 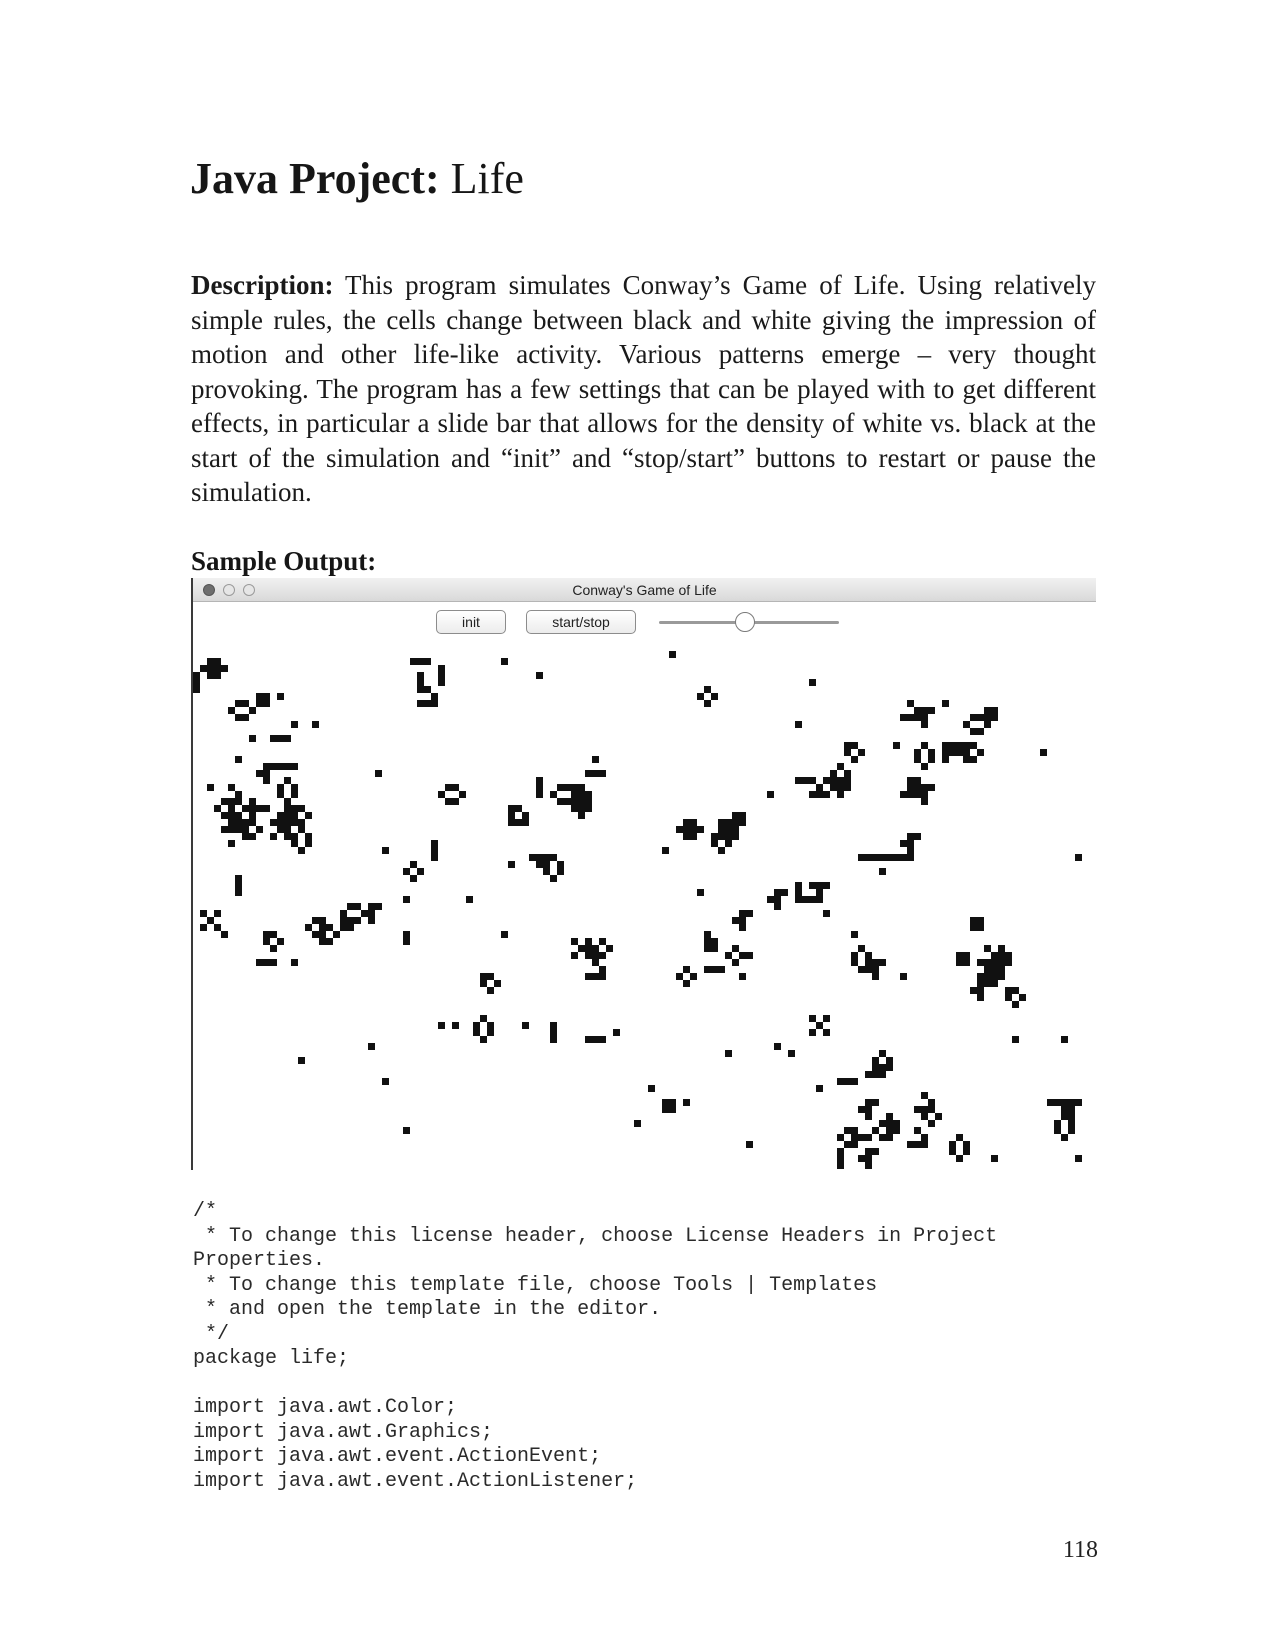 I want to click on init-button: init, so click(x=471, y=622).